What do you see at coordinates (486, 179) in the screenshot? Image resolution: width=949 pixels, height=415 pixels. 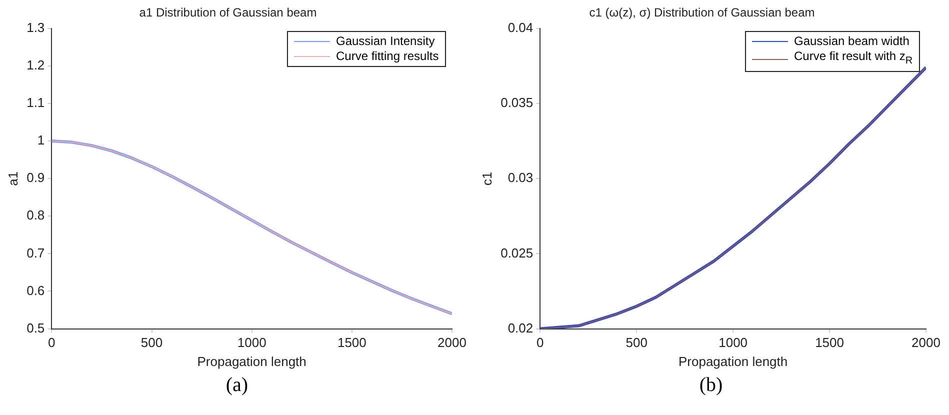 I see `y-axis-title: c1` at bounding box center [486, 179].